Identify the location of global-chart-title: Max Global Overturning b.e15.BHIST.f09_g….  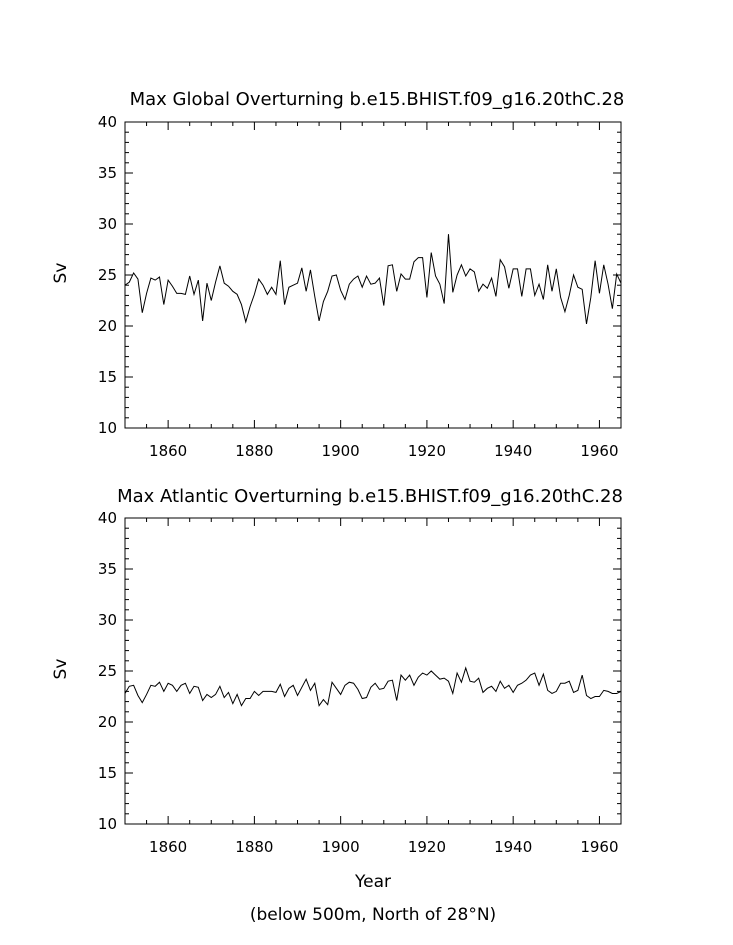
(377, 99).